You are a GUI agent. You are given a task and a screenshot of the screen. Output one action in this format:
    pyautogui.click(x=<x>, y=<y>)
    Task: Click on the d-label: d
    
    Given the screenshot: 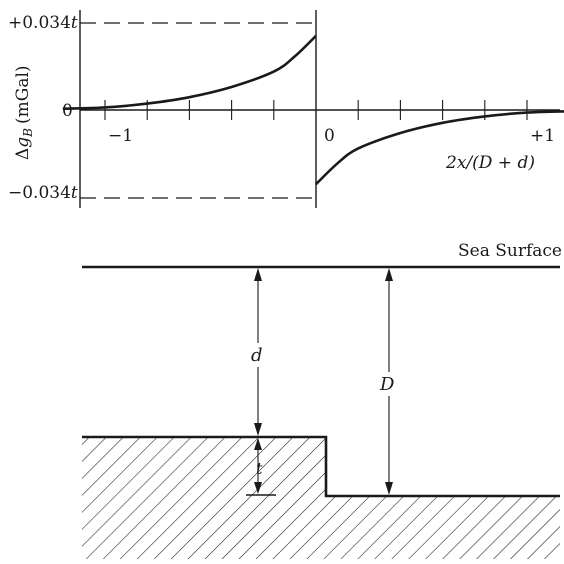 What is the action you would take?
    pyautogui.click(x=257, y=355)
    